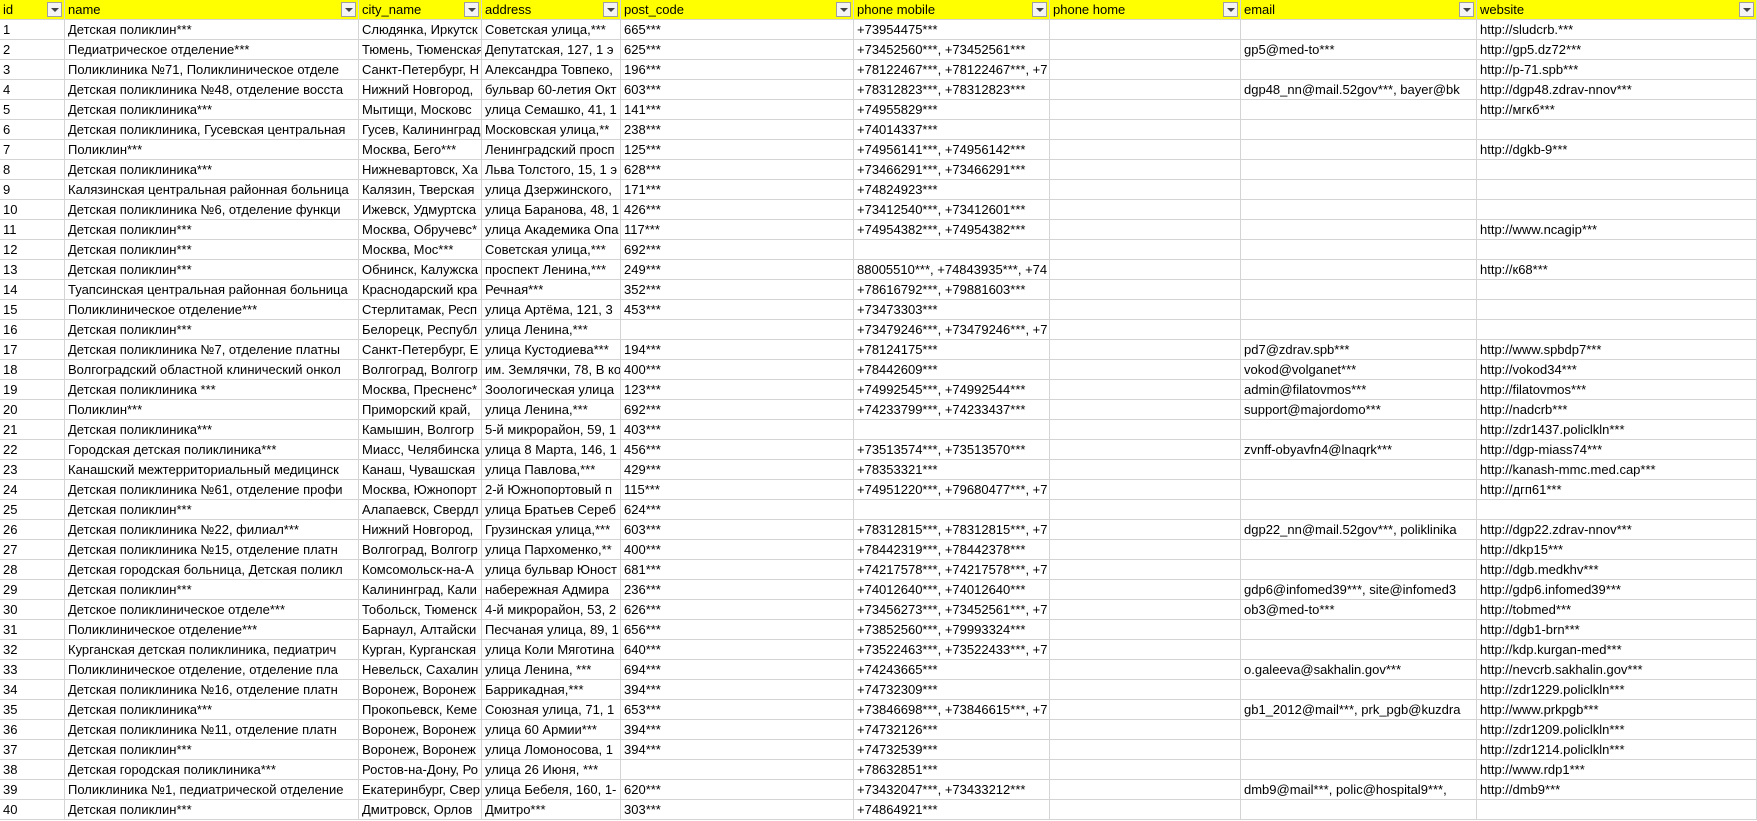  Describe the element at coordinates (1617, 150) in the screenshot. I see `cell: http://dgkb-9***` at that location.